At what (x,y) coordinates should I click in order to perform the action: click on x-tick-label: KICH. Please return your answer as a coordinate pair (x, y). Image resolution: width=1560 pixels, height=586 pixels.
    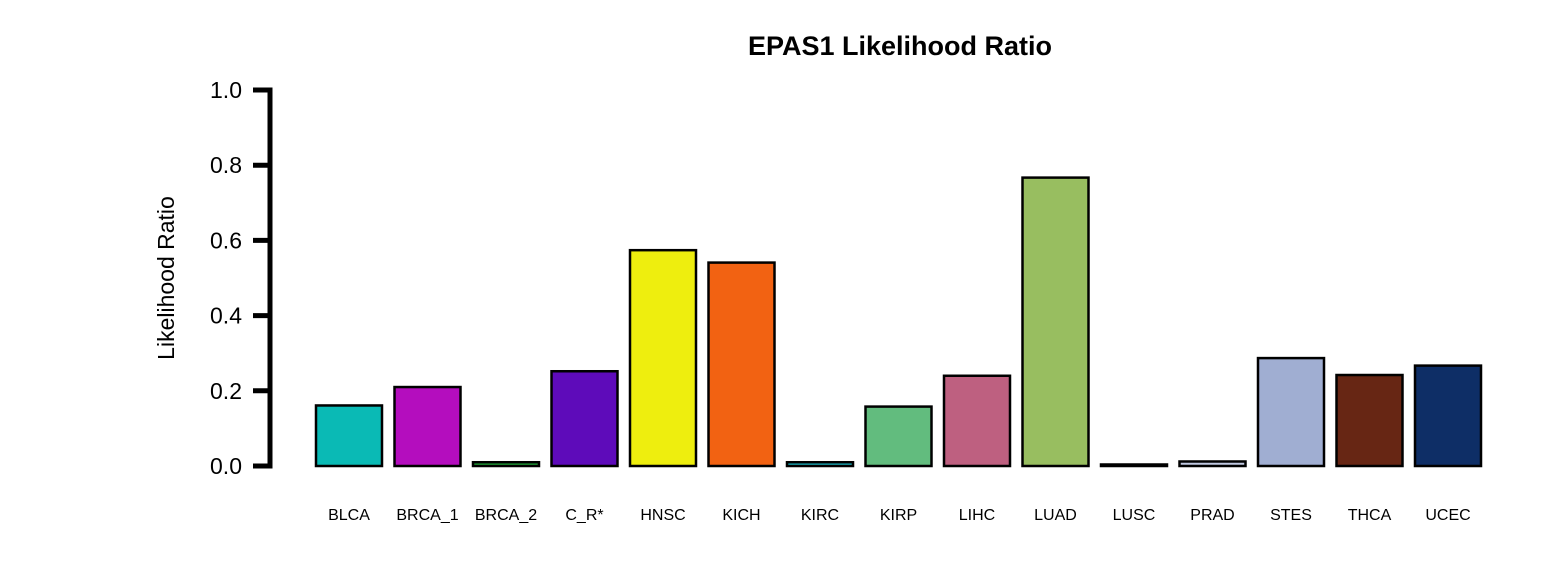
    Looking at the image, I should click on (741, 515).